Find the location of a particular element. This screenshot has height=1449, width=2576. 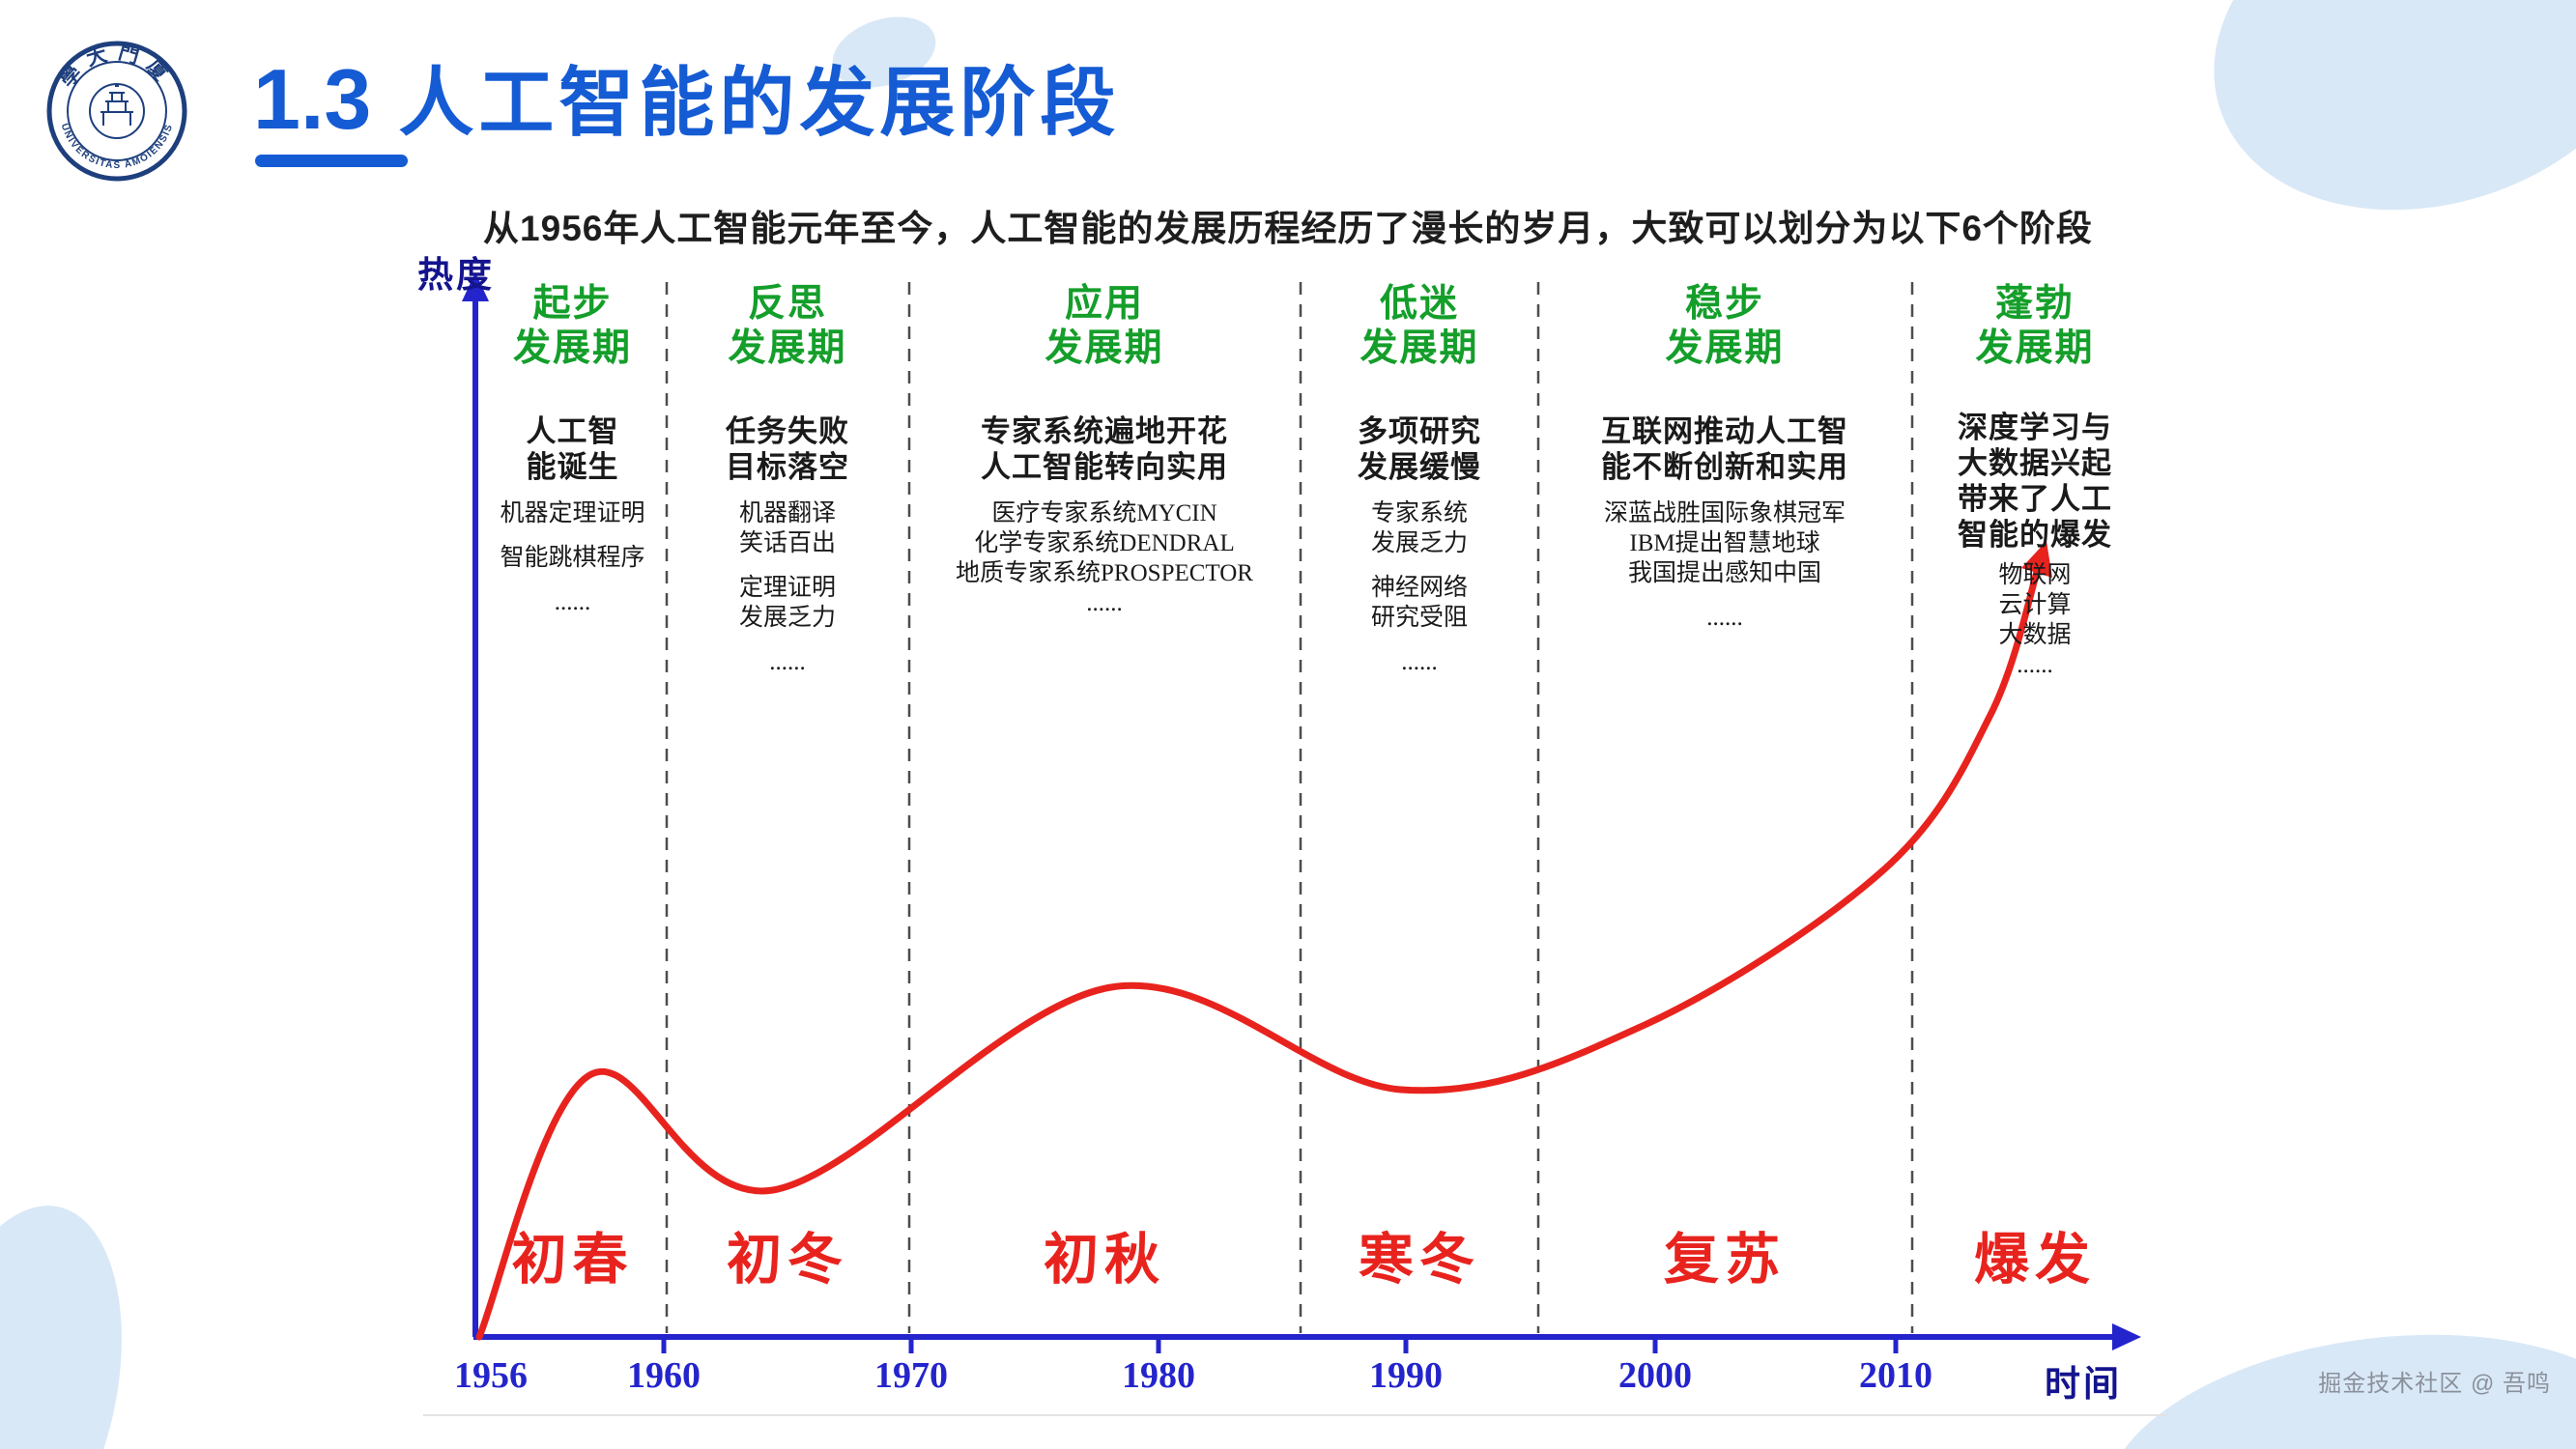

y-axis-arrow-icon is located at coordinates (476, 286).